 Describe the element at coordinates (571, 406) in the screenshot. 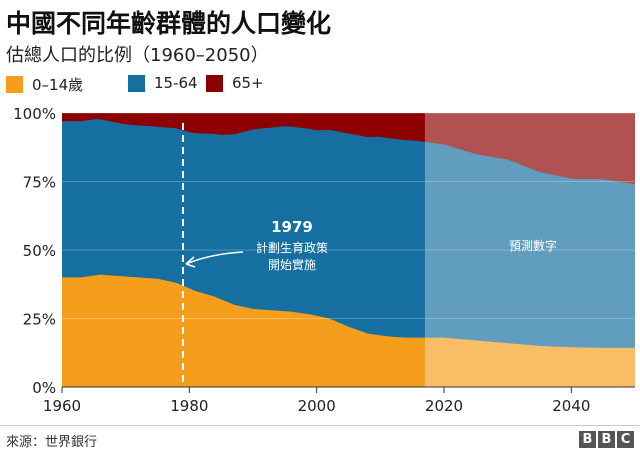

I see `x-tick-label: 2040` at that location.